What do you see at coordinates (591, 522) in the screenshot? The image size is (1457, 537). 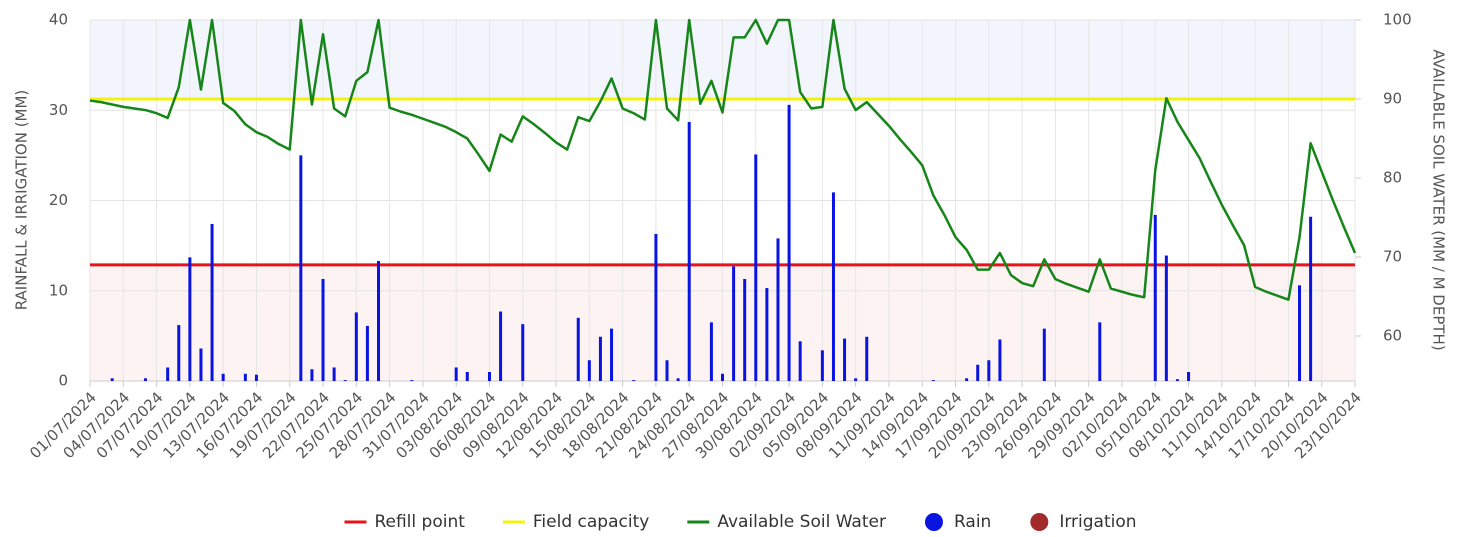 I see `legend-label: Field capacity` at bounding box center [591, 522].